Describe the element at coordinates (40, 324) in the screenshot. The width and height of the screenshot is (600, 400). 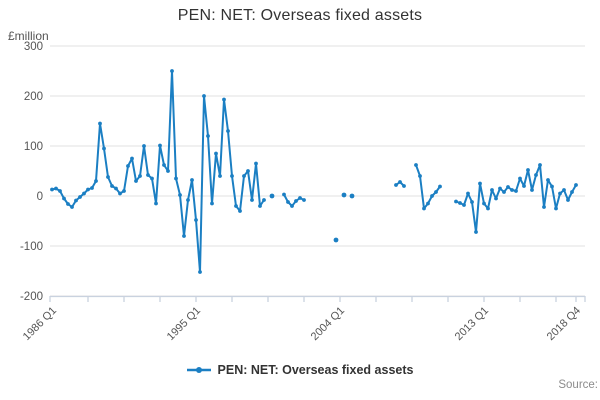
I see `x-tick-label: 1986 Q1` at that location.